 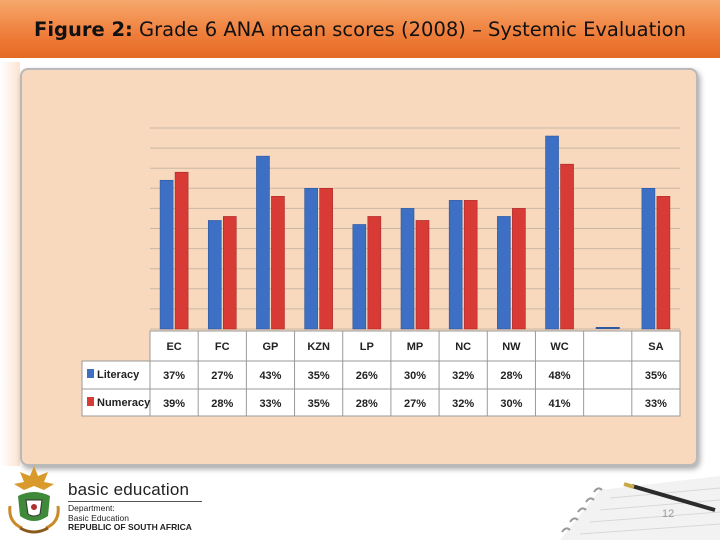 I want to click on category-label-NC: NC, so click(x=463, y=347).